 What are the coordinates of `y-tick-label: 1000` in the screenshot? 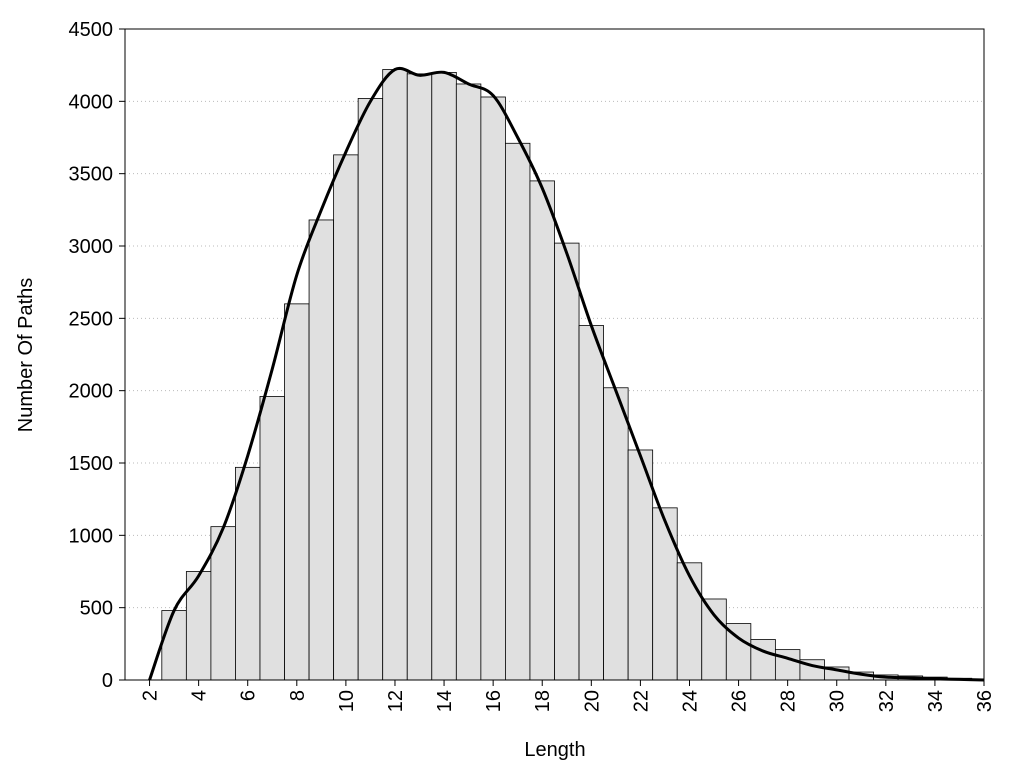 It's located at (91, 536).